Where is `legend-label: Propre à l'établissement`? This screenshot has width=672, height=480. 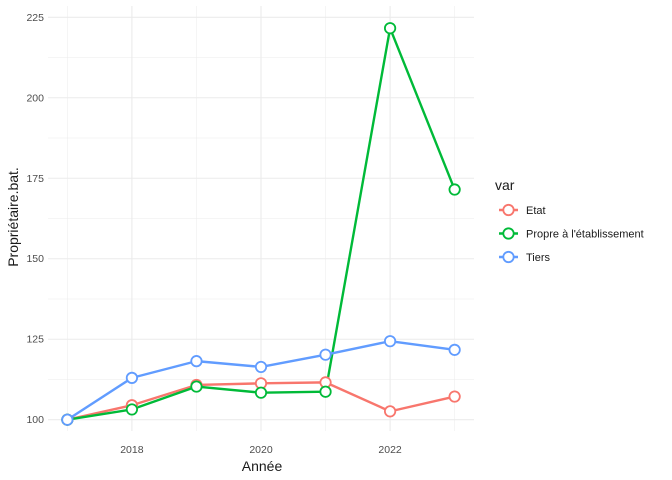 legend-label: Propre à l'établissement is located at coordinates (585, 235).